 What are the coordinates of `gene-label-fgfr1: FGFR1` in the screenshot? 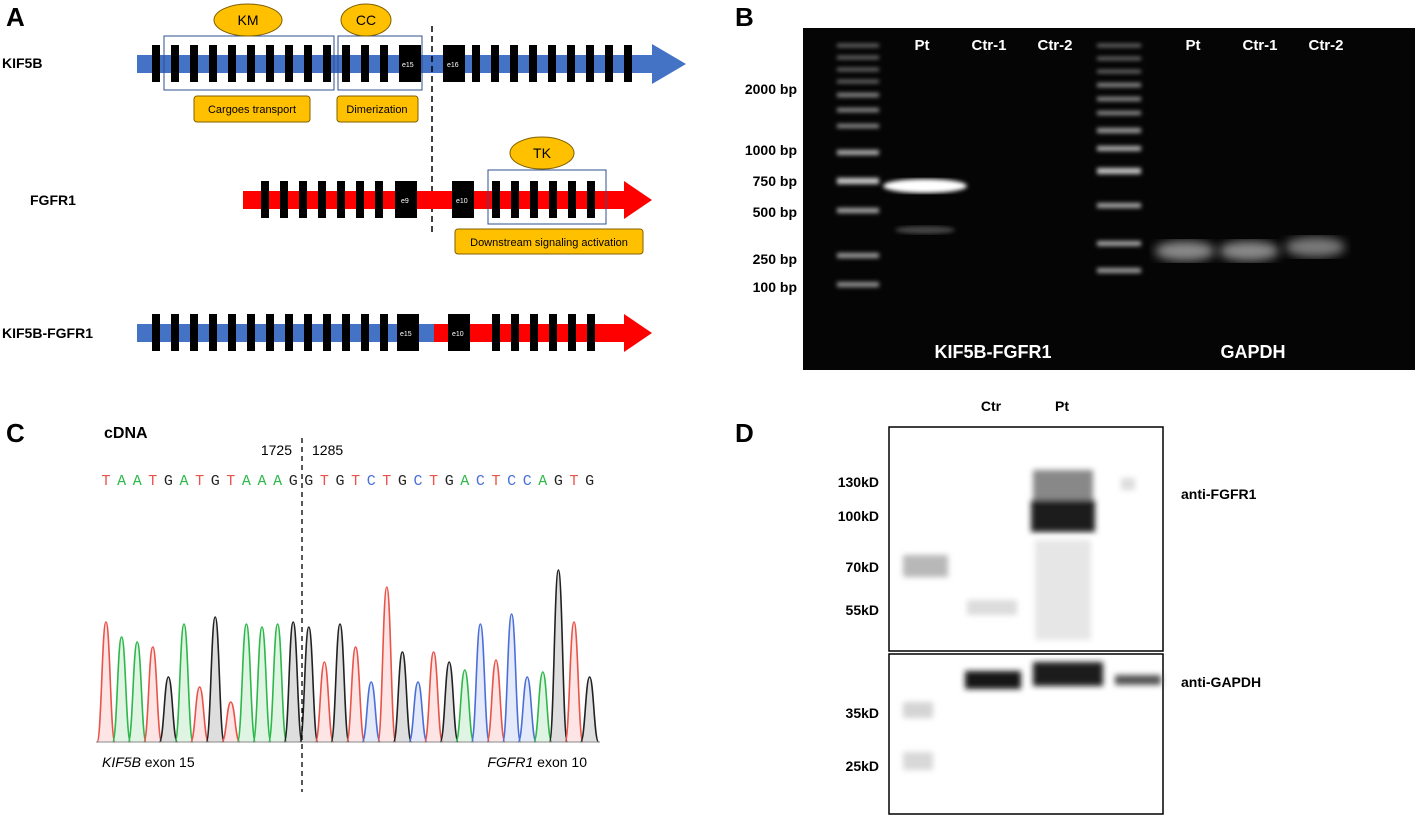 It's located at (53, 200).